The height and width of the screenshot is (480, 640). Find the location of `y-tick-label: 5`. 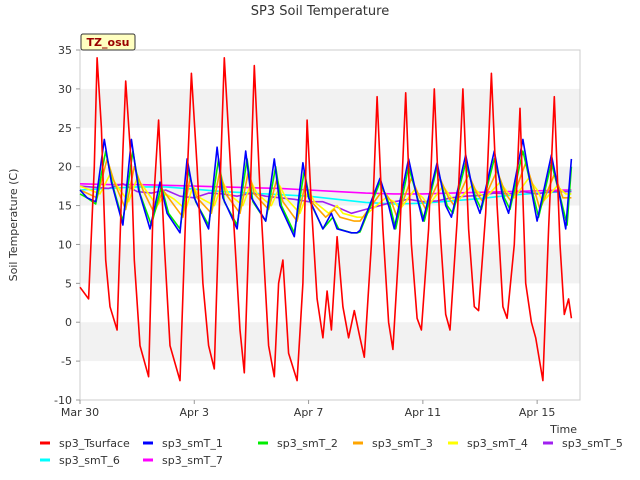

y-tick-label: 5 is located at coordinates (68, 283).